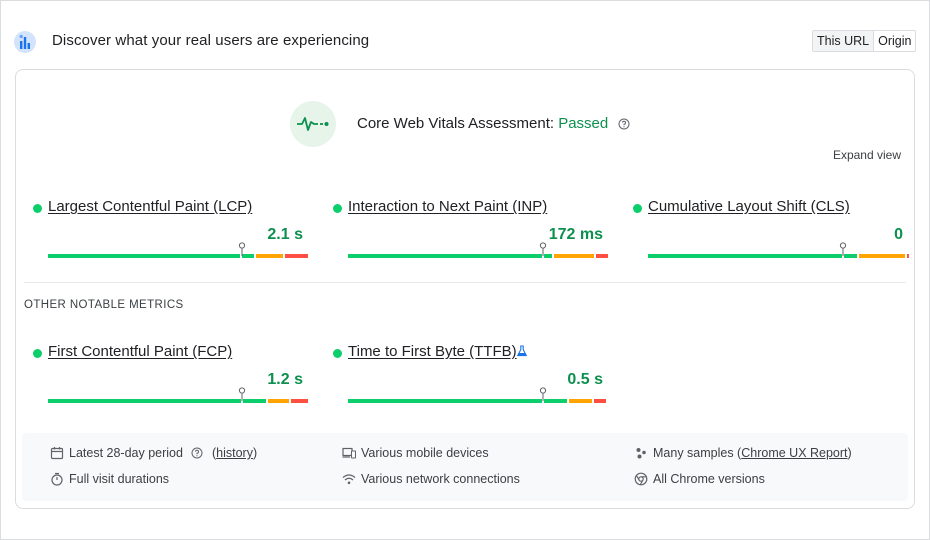 The image size is (930, 540). Describe the element at coordinates (126, 453) in the screenshot. I see `period-text: Latest 28-day period` at that location.